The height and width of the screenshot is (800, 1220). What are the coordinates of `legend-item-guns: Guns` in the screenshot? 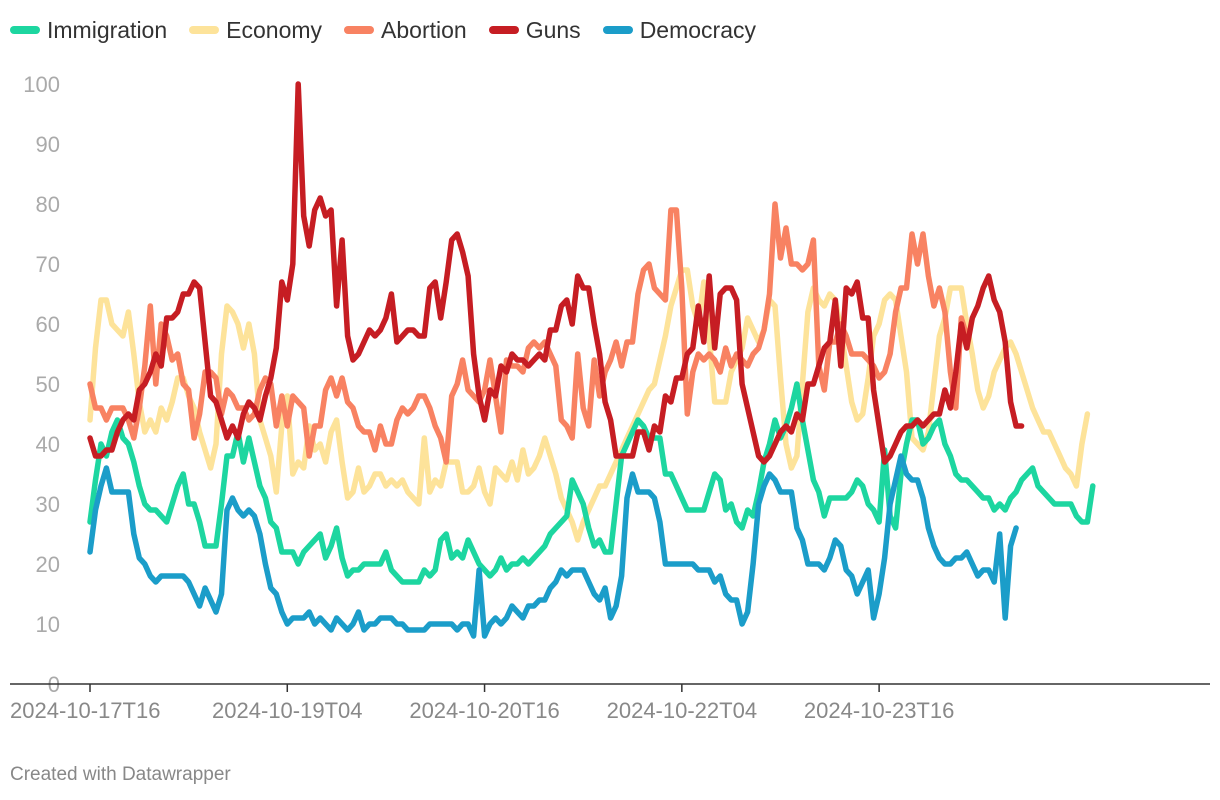 It's located at (534, 30).